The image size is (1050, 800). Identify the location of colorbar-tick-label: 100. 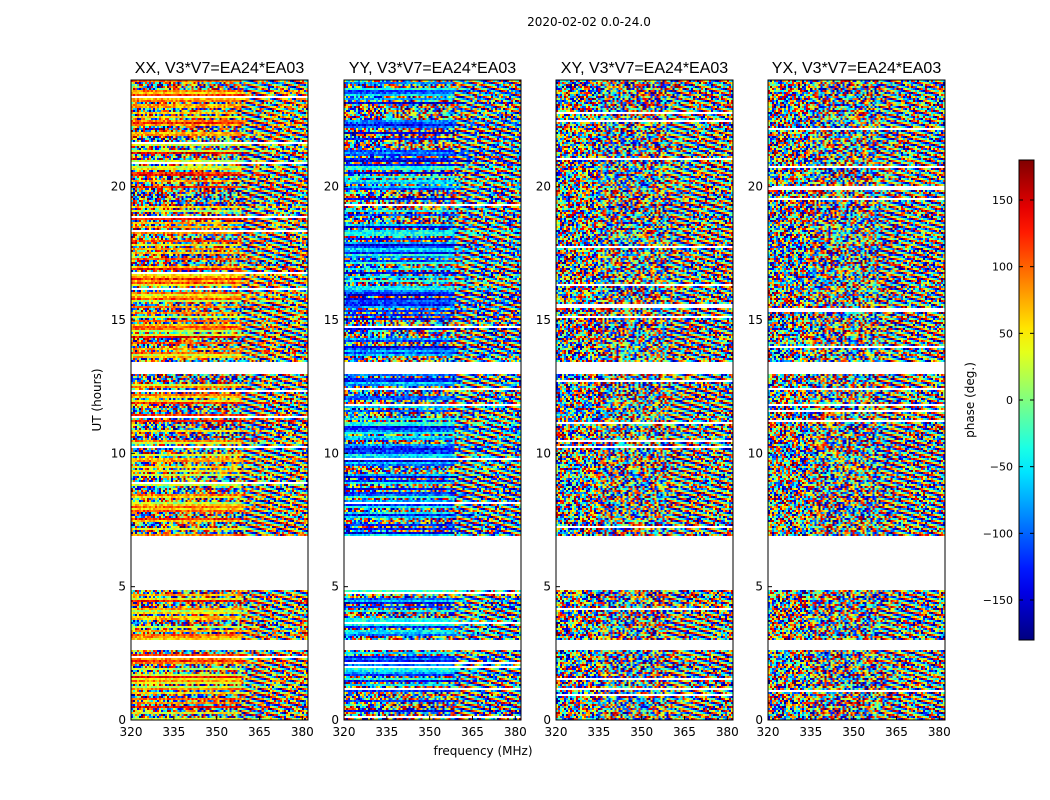
(1002, 267).